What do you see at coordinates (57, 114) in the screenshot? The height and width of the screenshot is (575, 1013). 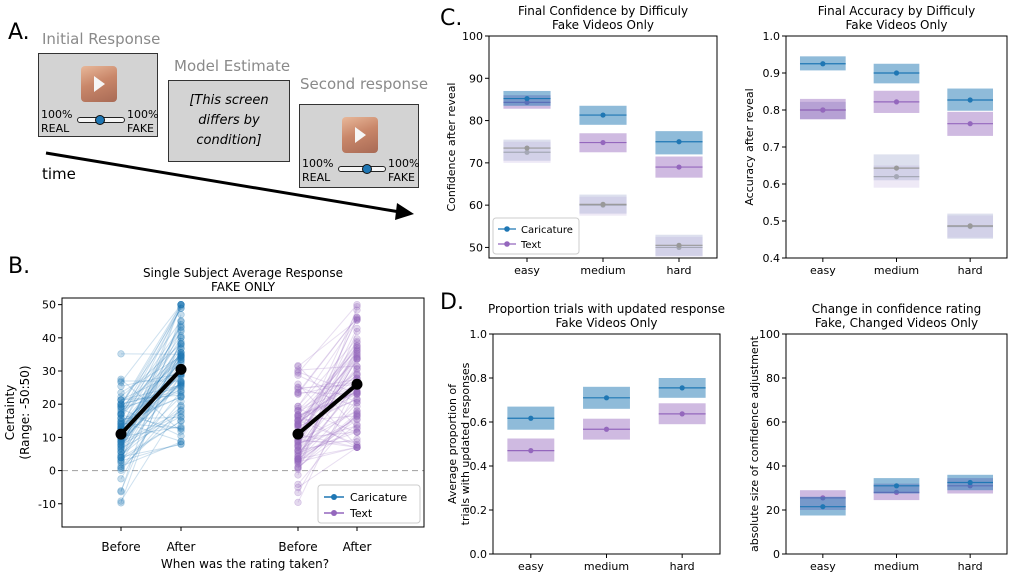 I see `pct-left-label: 100%` at bounding box center [57, 114].